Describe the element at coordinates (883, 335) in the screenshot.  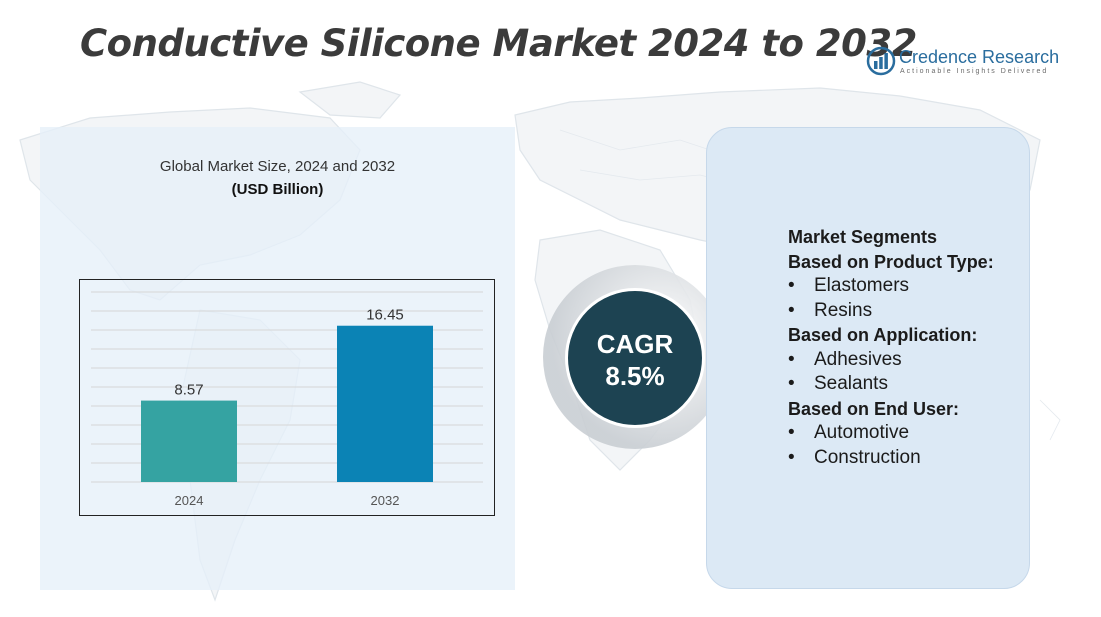
I see `segment-group-title: Based on Application:` at that location.